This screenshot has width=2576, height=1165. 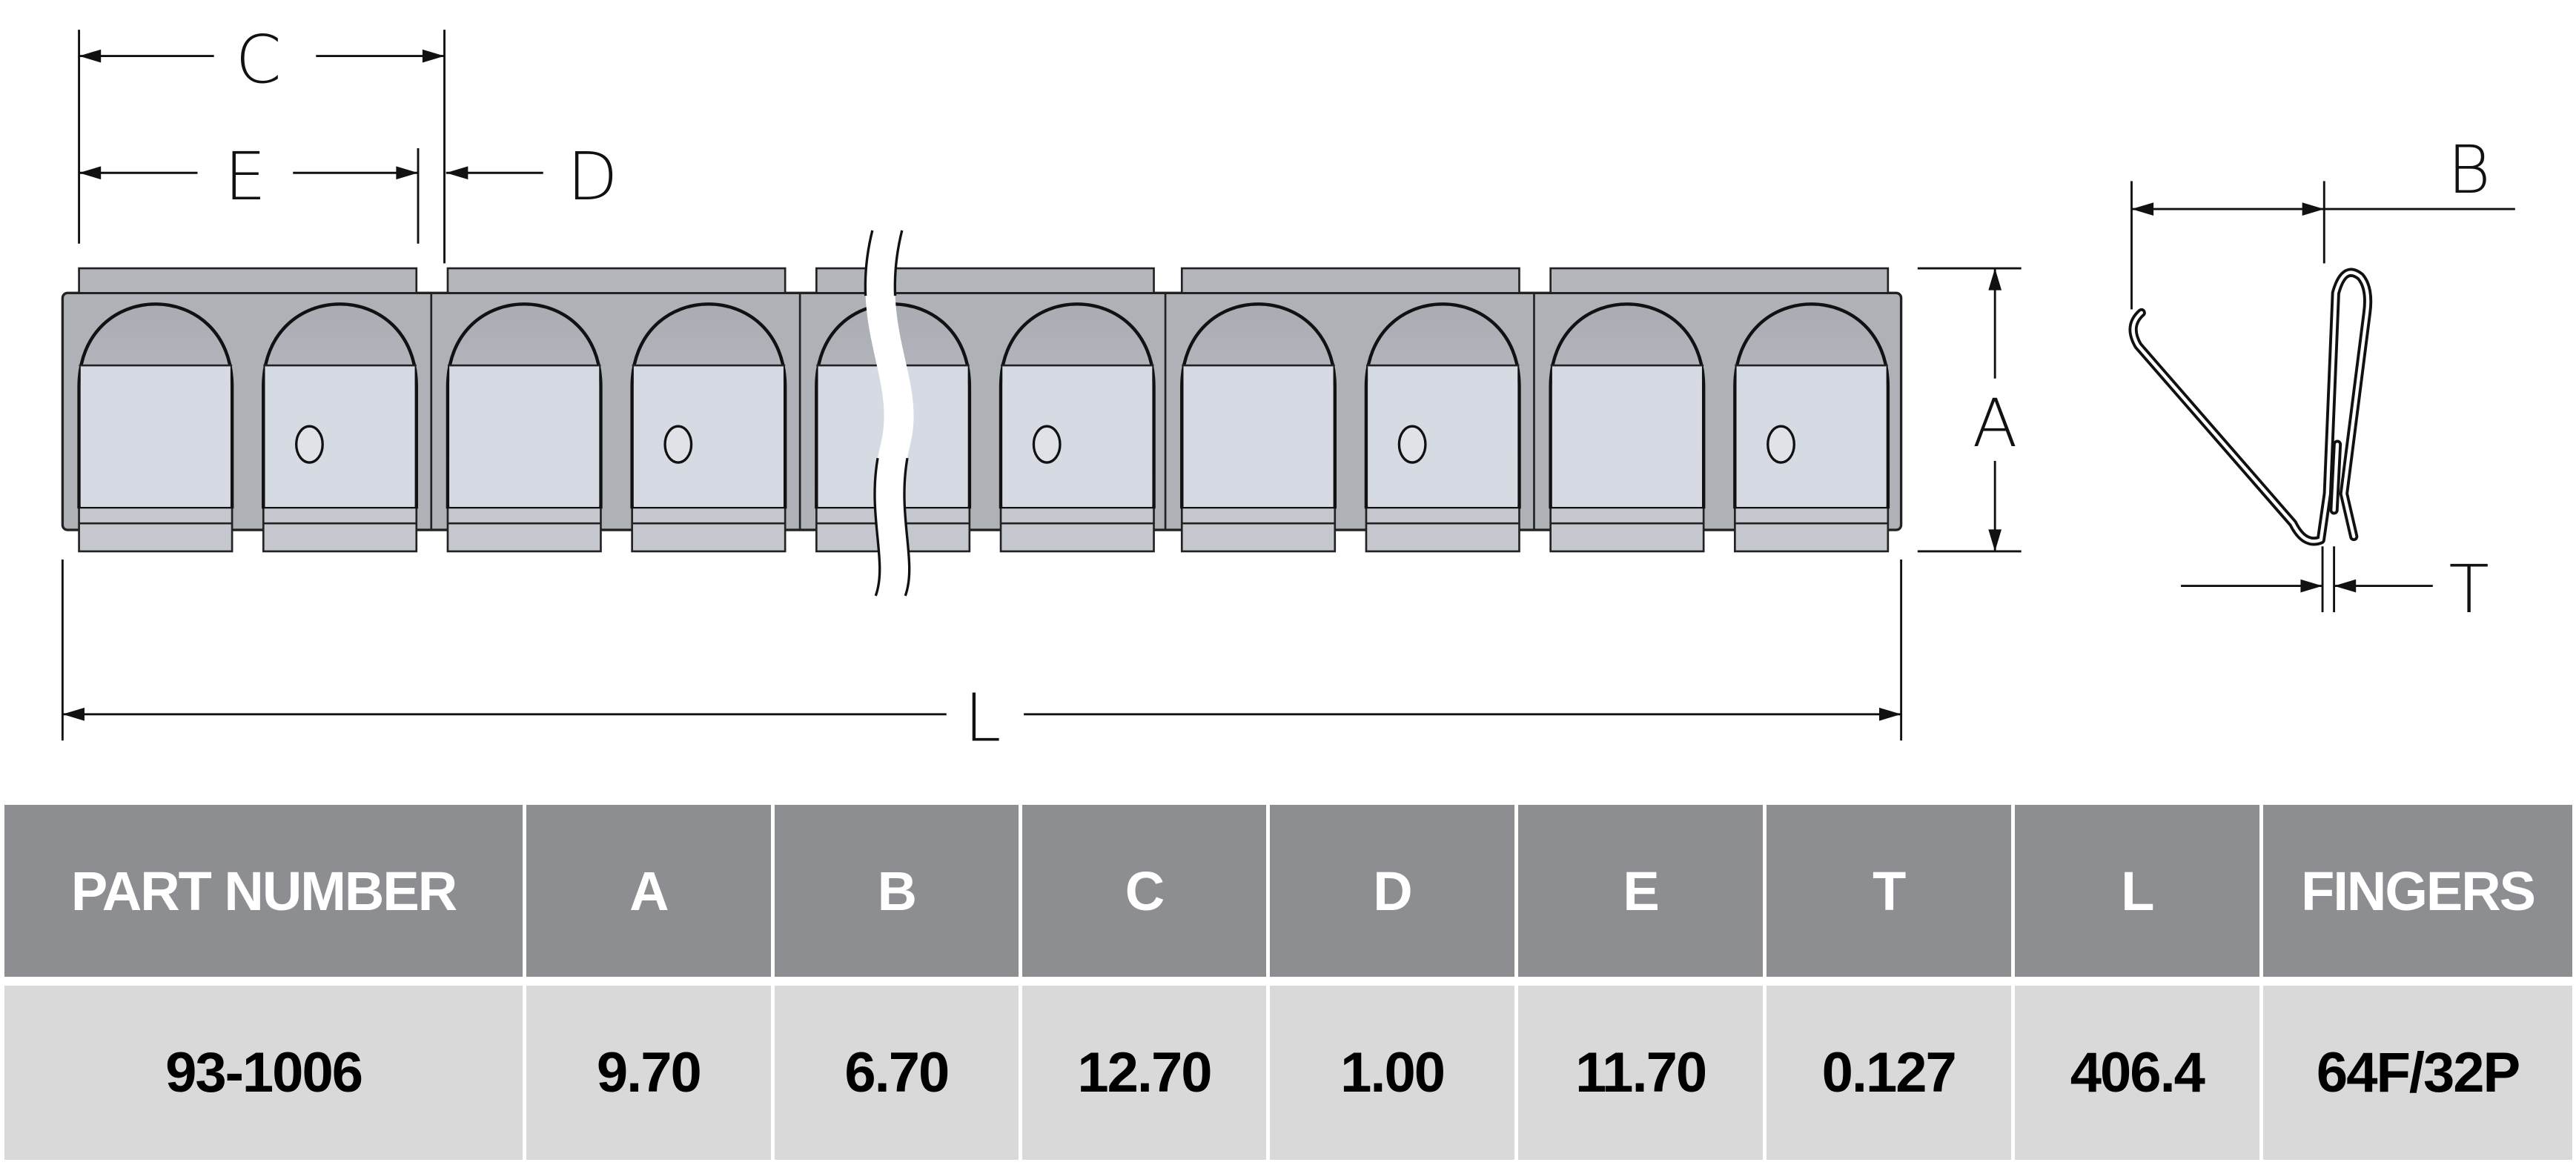 What do you see at coordinates (1392, 891) in the screenshot?
I see `header-d: D` at bounding box center [1392, 891].